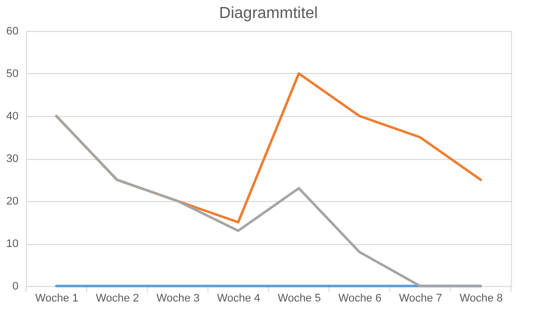 Image resolution: width=546 pixels, height=326 pixels. What do you see at coordinates (299, 298) in the screenshot?
I see `x-tick-label: Woche 5` at bounding box center [299, 298].